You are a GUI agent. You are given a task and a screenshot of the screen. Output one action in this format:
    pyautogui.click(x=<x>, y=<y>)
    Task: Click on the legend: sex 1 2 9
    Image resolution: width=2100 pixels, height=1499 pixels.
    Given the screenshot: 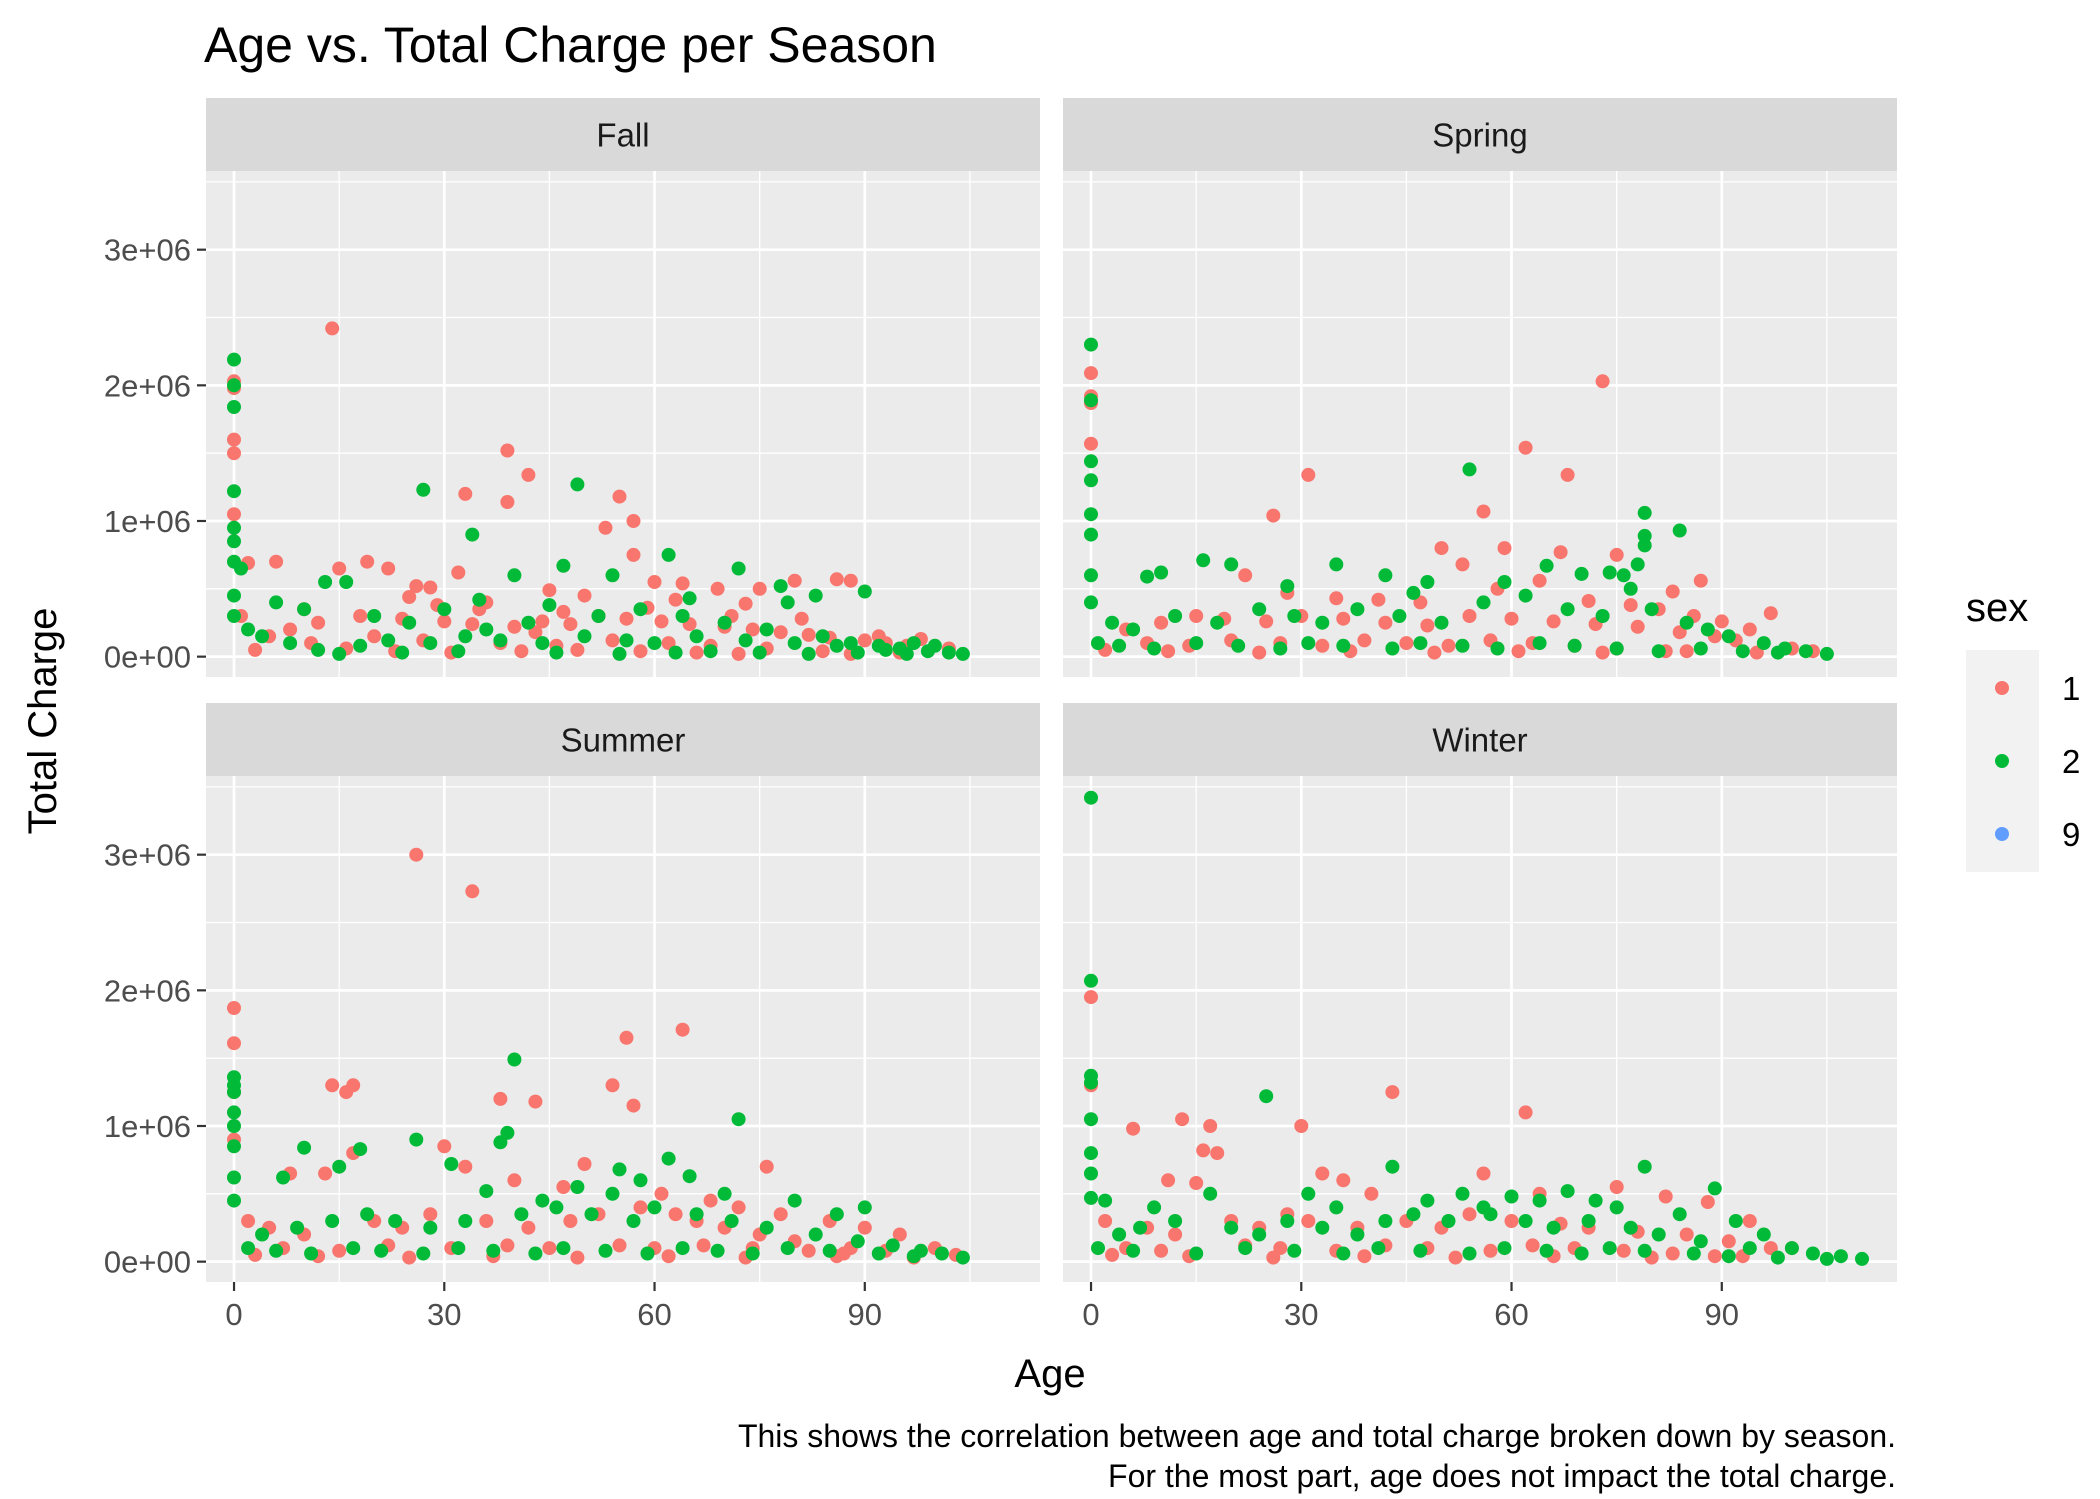 What is the action you would take?
    pyautogui.click(x=2023, y=729)
    